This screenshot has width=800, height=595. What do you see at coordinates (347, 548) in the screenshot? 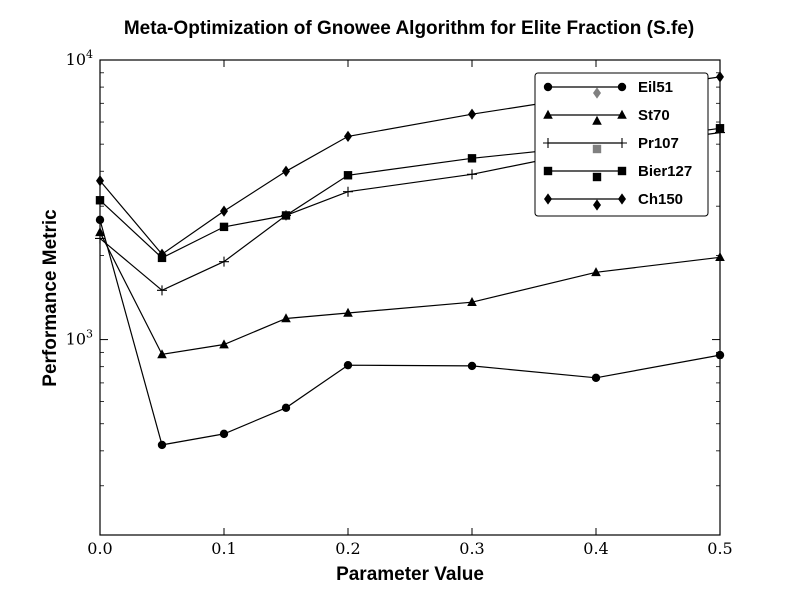
I see `x-tick-label: 0.2` at bounding box center [347, 548].